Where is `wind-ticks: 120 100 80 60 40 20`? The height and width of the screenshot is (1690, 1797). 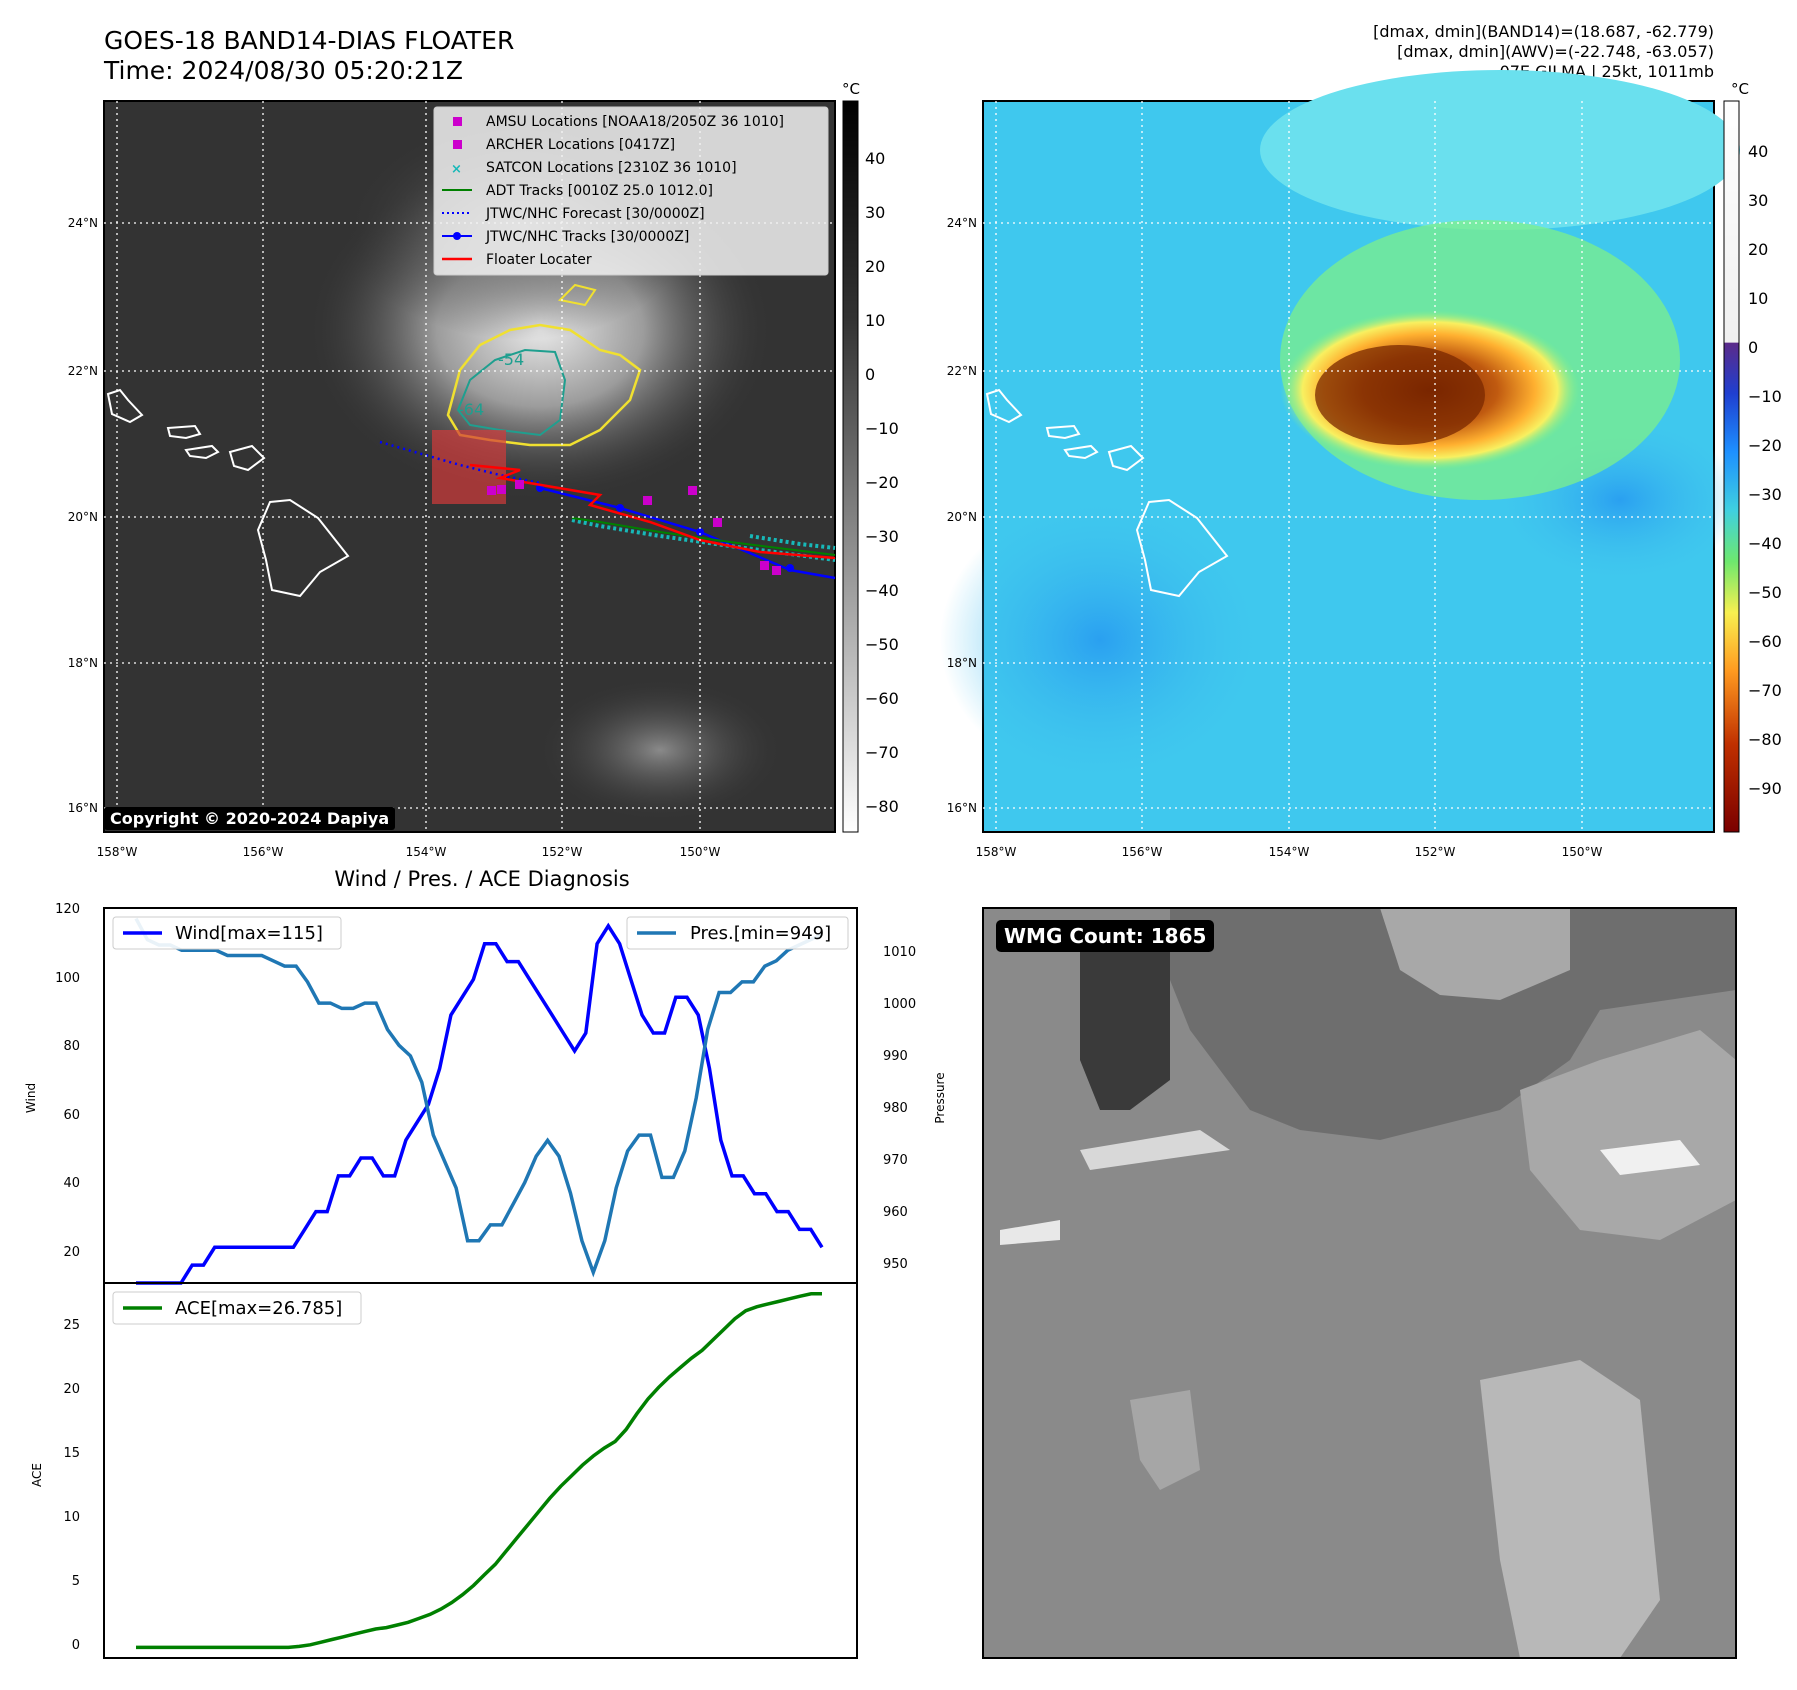
wind-ticks: 120 100 80 60 40 20 is located at coordinates (67, 1081).